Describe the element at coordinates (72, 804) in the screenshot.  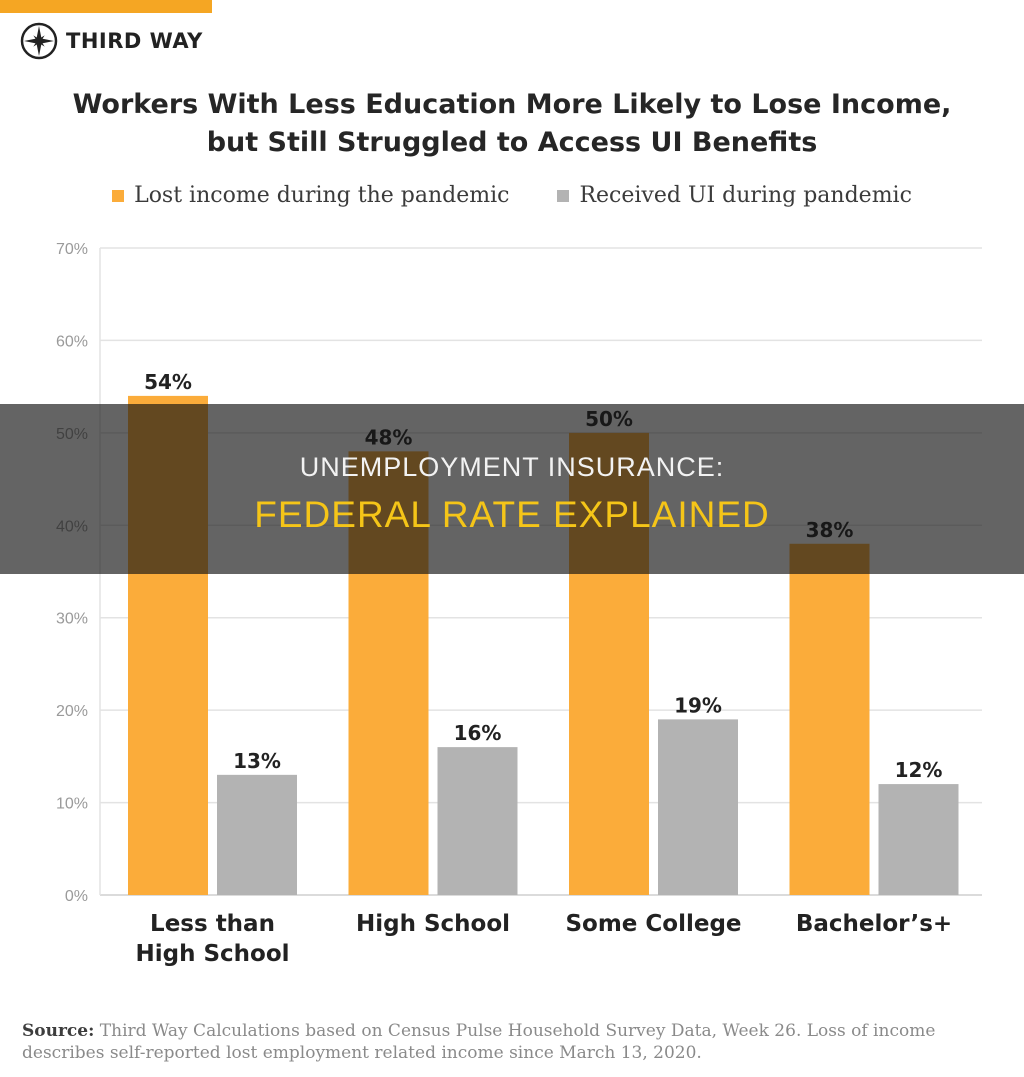
I see `y-tick-label: 10%` at that location.